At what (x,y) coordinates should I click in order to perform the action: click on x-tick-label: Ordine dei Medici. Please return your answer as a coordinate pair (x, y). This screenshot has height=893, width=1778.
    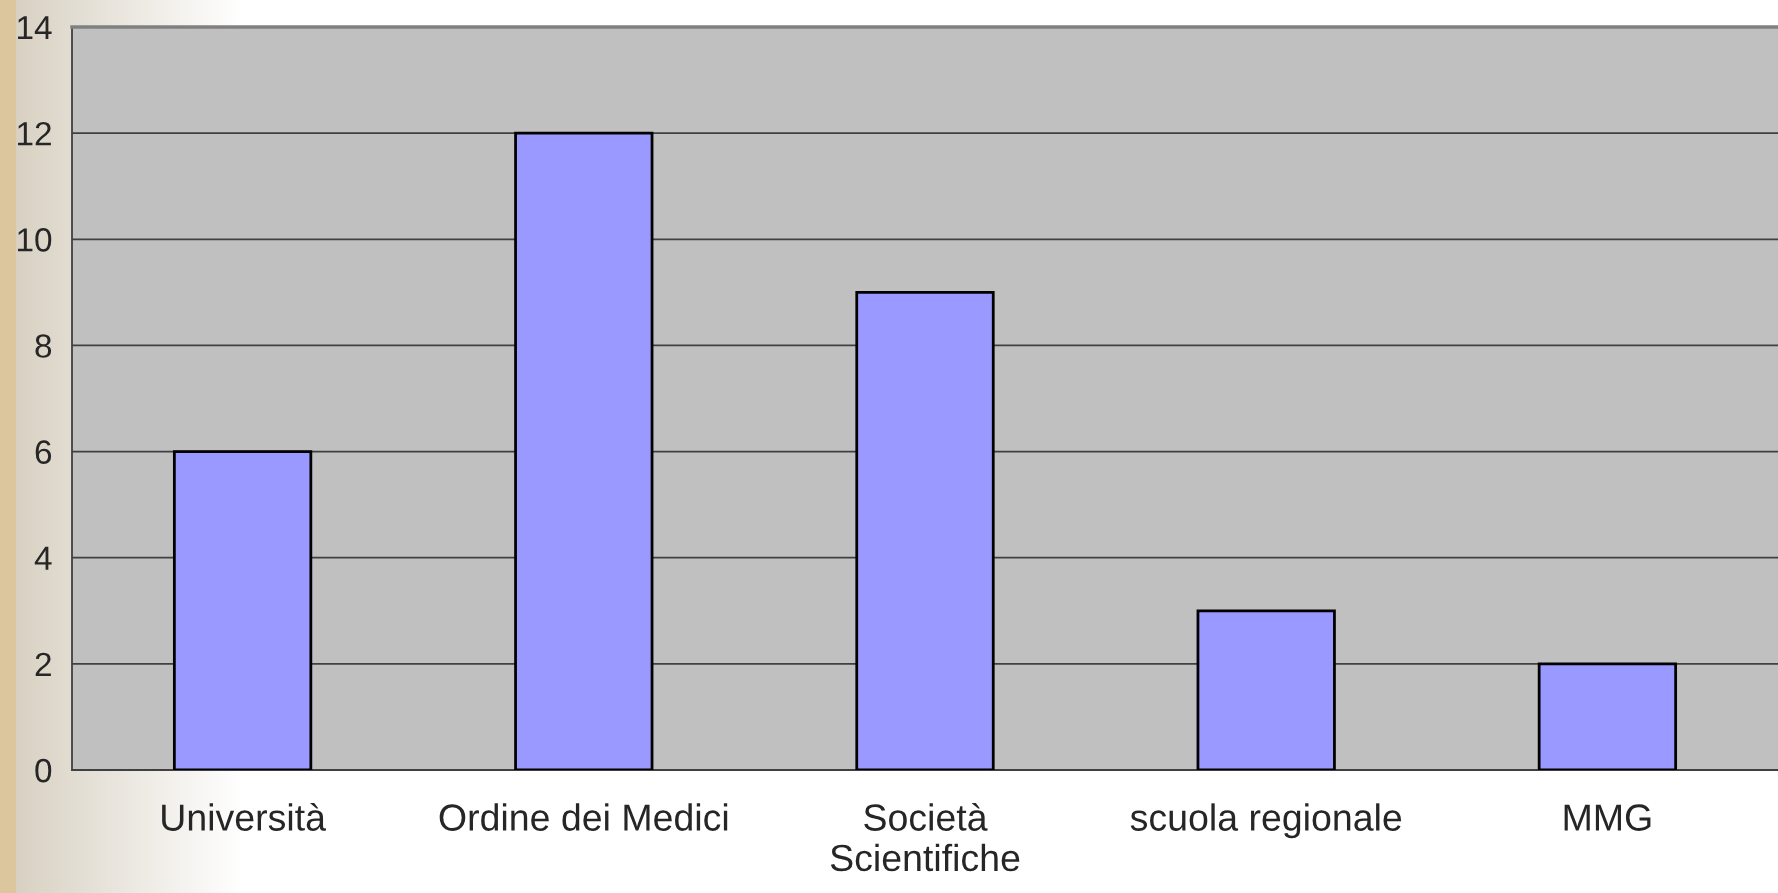
    Looking at the image, I should click on (583, 817).